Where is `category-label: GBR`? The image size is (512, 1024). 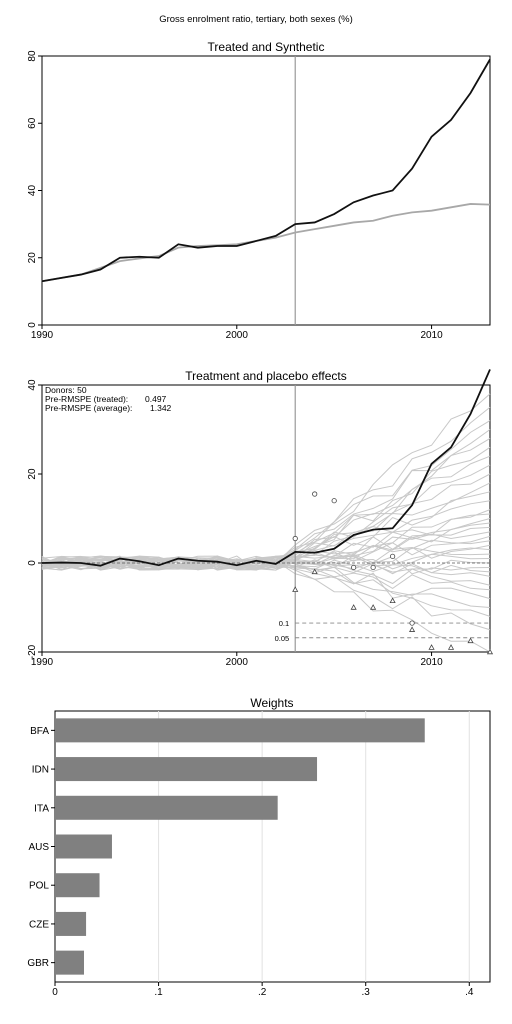 category-label: GBR is located at coordinates (38, 963).